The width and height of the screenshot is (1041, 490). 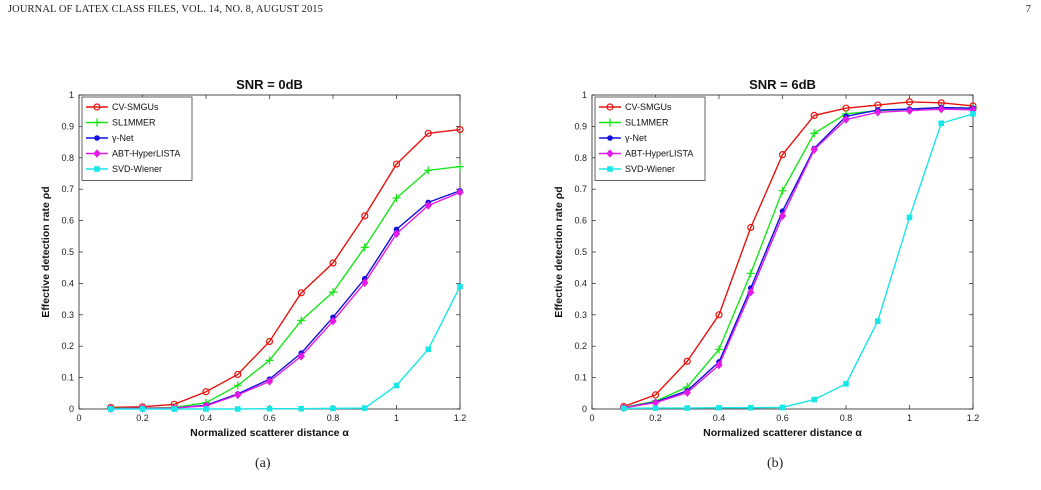 I want to click on y-tick-label: 0.2, so click(x=67, y=346).